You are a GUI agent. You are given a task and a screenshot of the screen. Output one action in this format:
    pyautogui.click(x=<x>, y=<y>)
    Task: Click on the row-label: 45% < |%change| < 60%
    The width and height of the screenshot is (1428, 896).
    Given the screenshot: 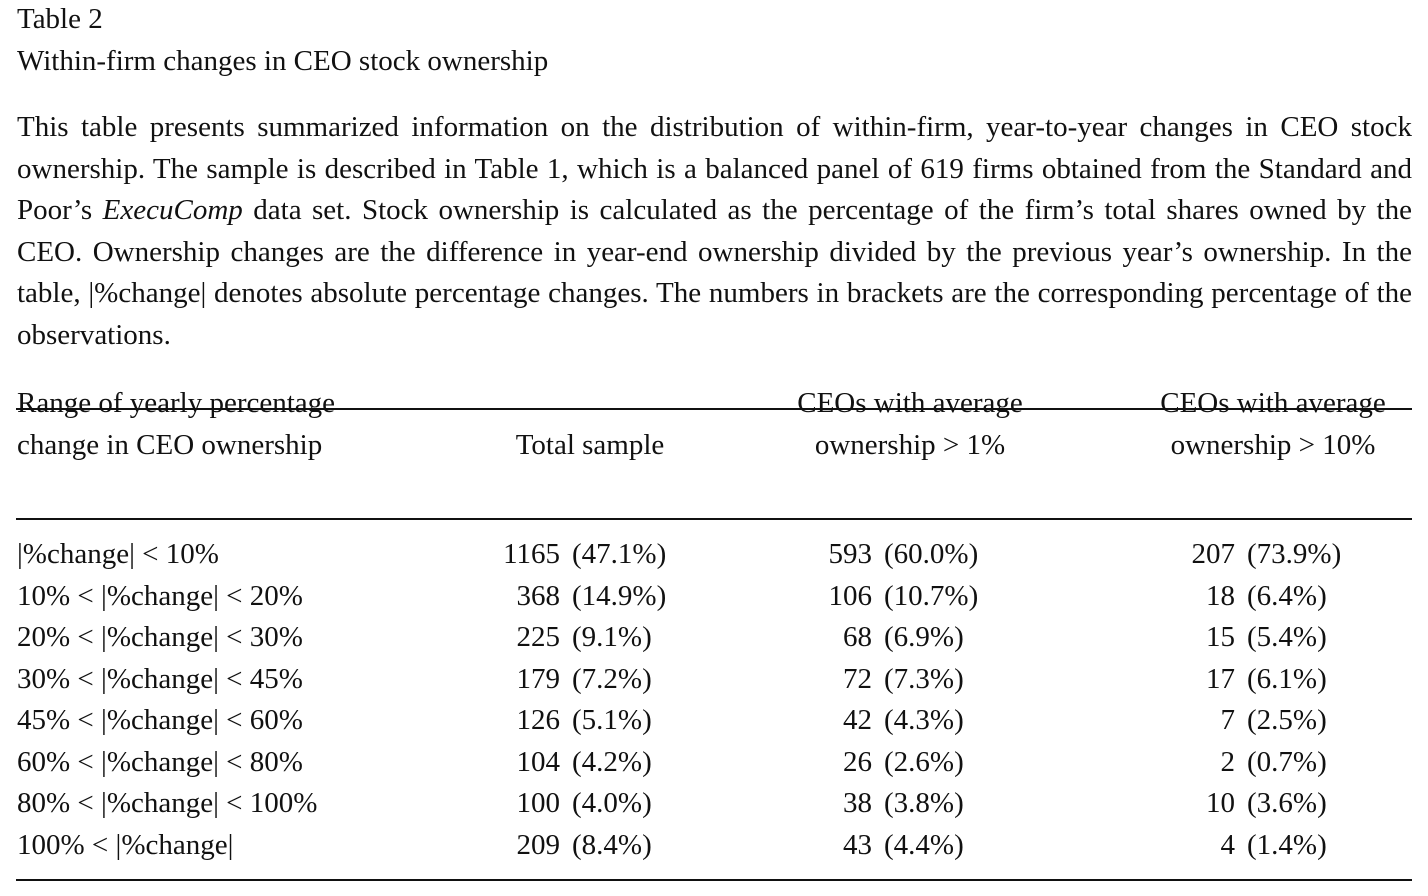 What is the action you would take?
    pyautogui.click(x=160, y=720)
    